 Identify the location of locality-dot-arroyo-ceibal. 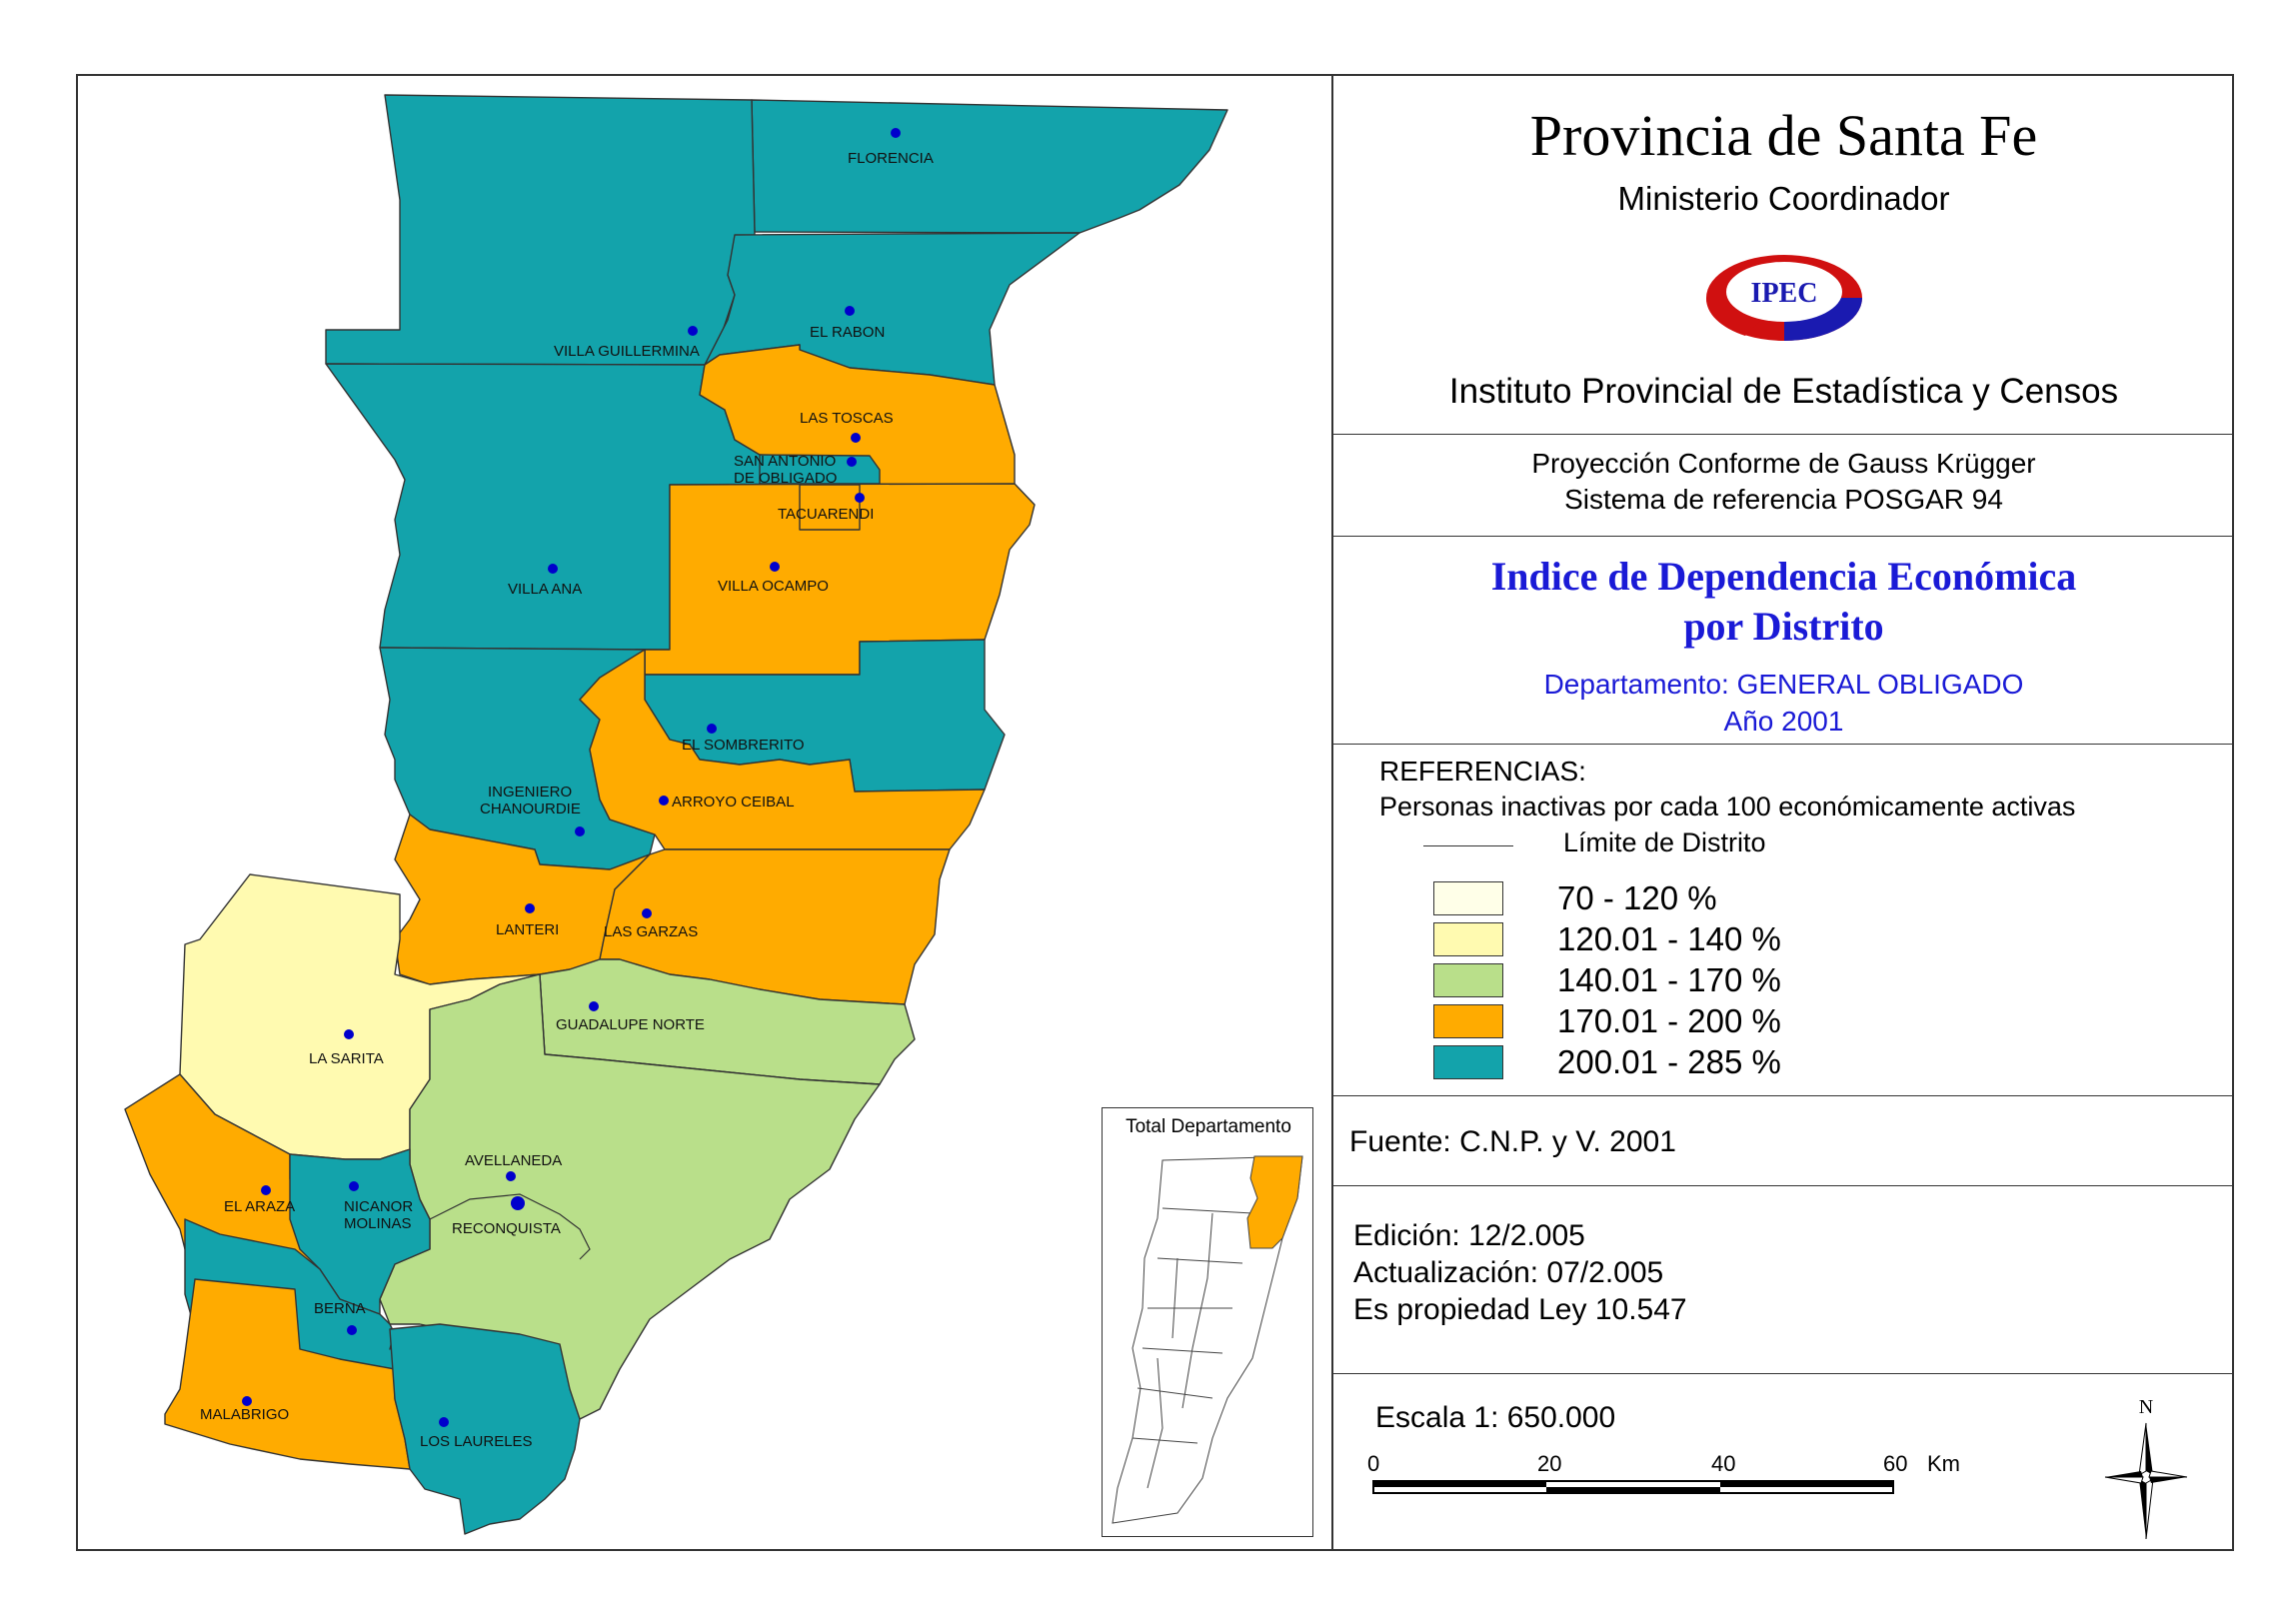
(664, 801).